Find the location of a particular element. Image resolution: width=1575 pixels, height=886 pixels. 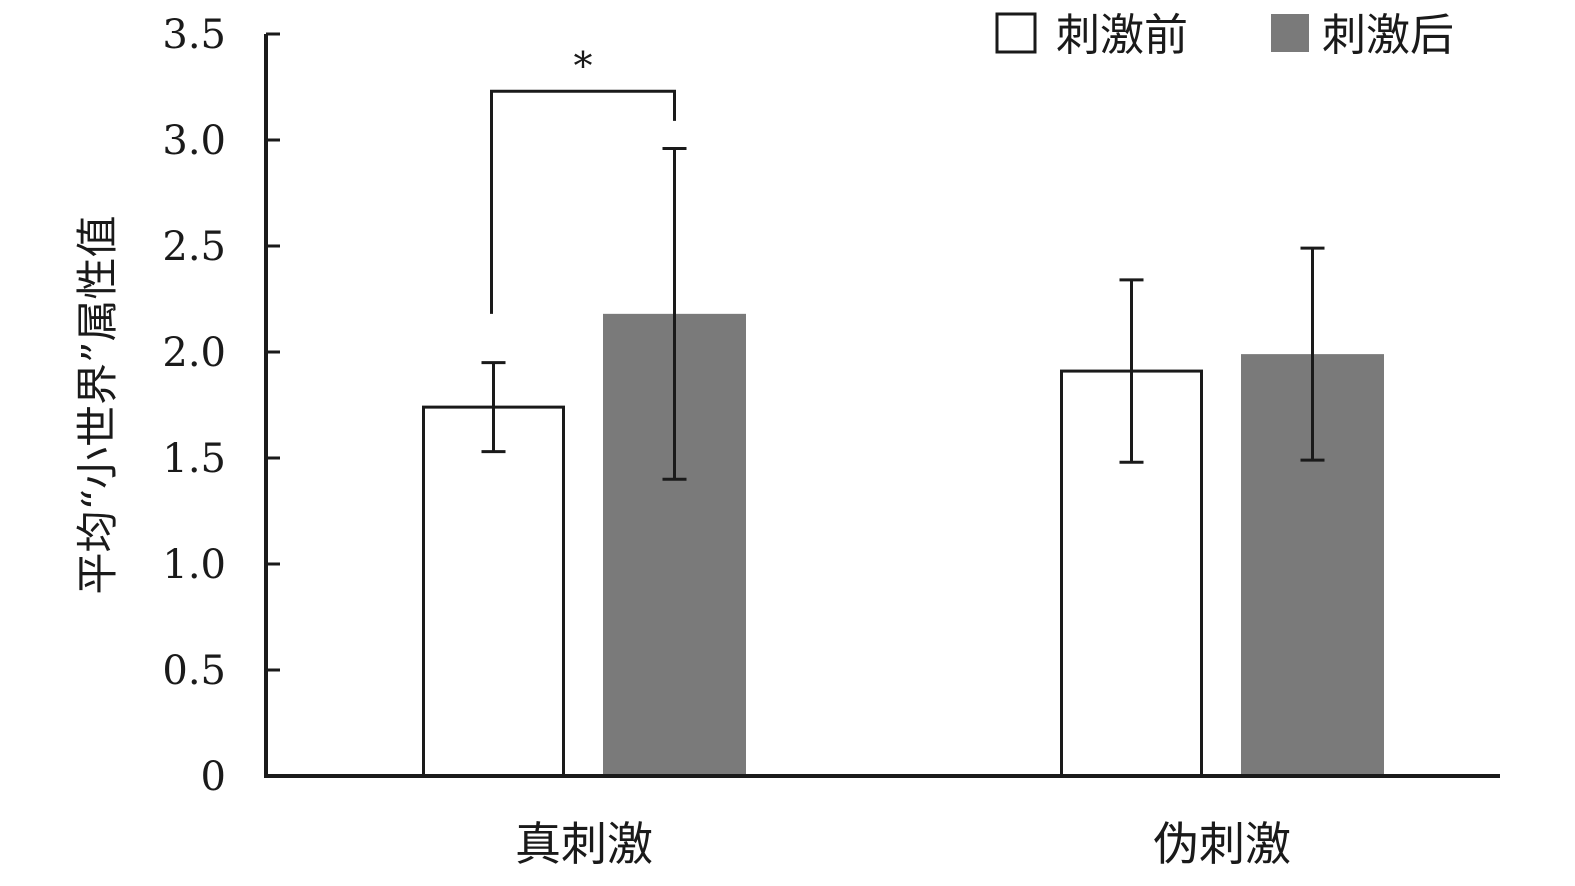

x-category-label: 真刺激 is located at coordinates (584, 844).